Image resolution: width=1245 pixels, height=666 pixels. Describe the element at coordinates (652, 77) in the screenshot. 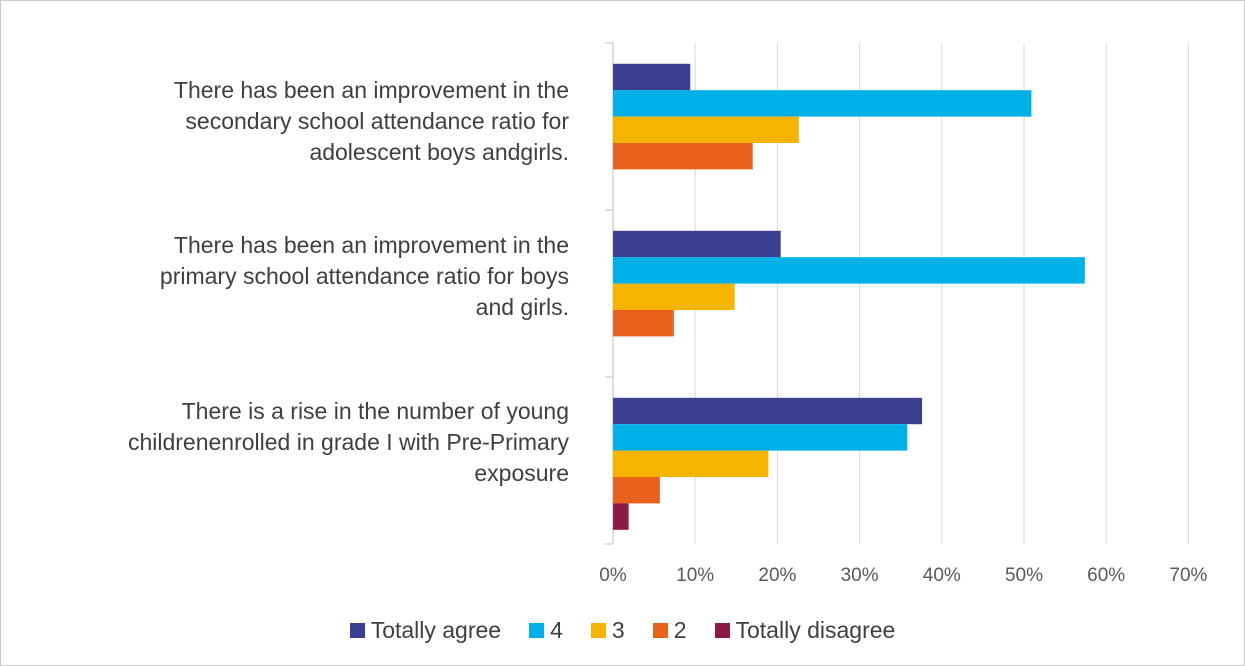

I see `bar-cat1-totally-agree` at that location.